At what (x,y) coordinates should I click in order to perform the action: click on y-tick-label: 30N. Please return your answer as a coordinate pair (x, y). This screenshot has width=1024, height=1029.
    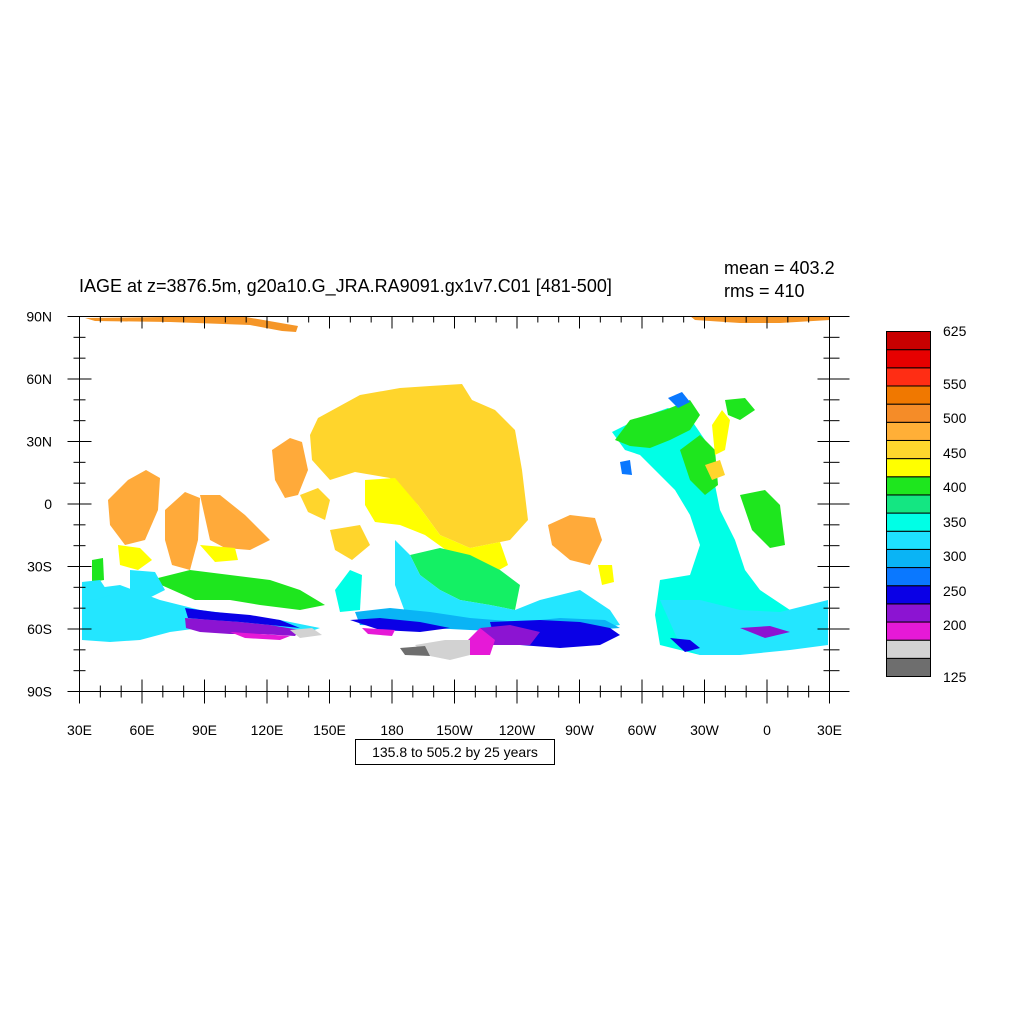
    Looking at the image, I should click on (39, 442).